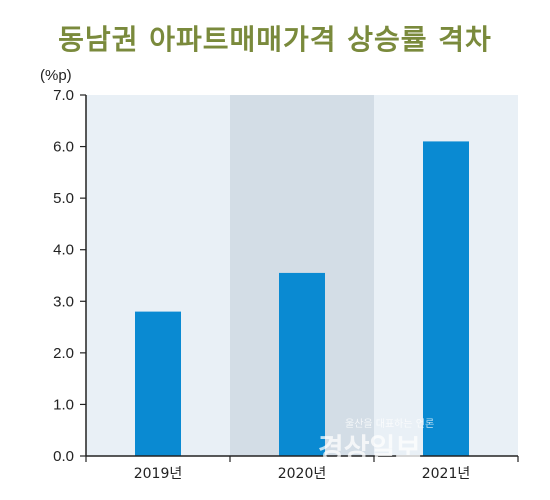 The width and height of the screenshot is (550, 500). I want to click on watermark-tagline: 울산을 대표하는 언론, so click(389, 423).